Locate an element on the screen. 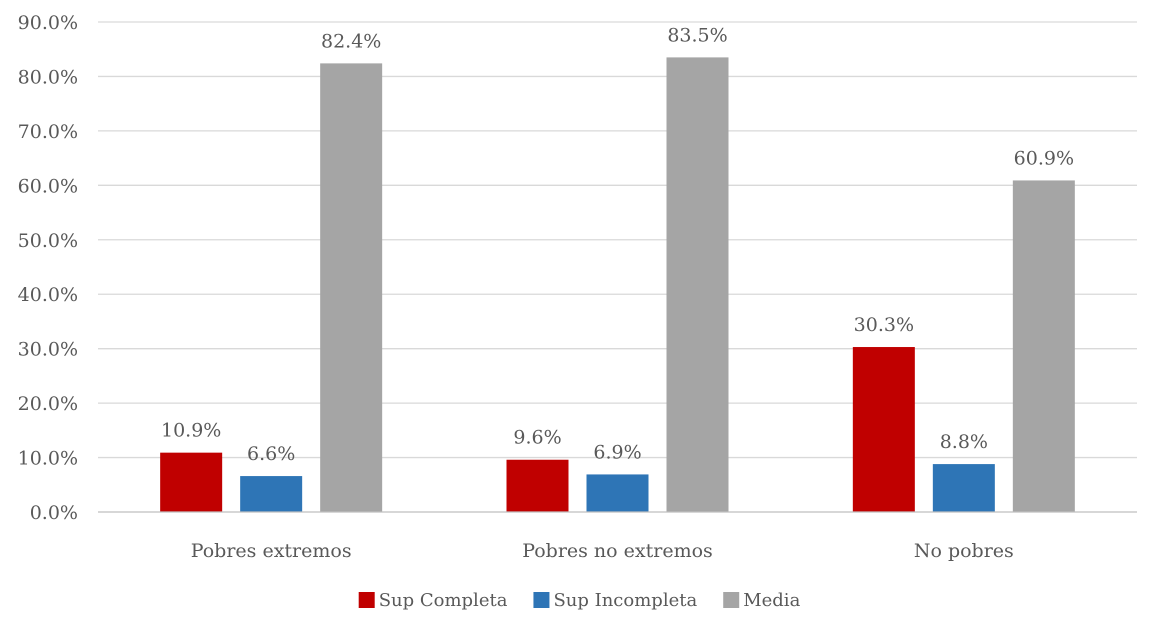 The height and width of the screenshot is (618, 1159). legend-label: Sup Completa is located at coordinates (443, 600).